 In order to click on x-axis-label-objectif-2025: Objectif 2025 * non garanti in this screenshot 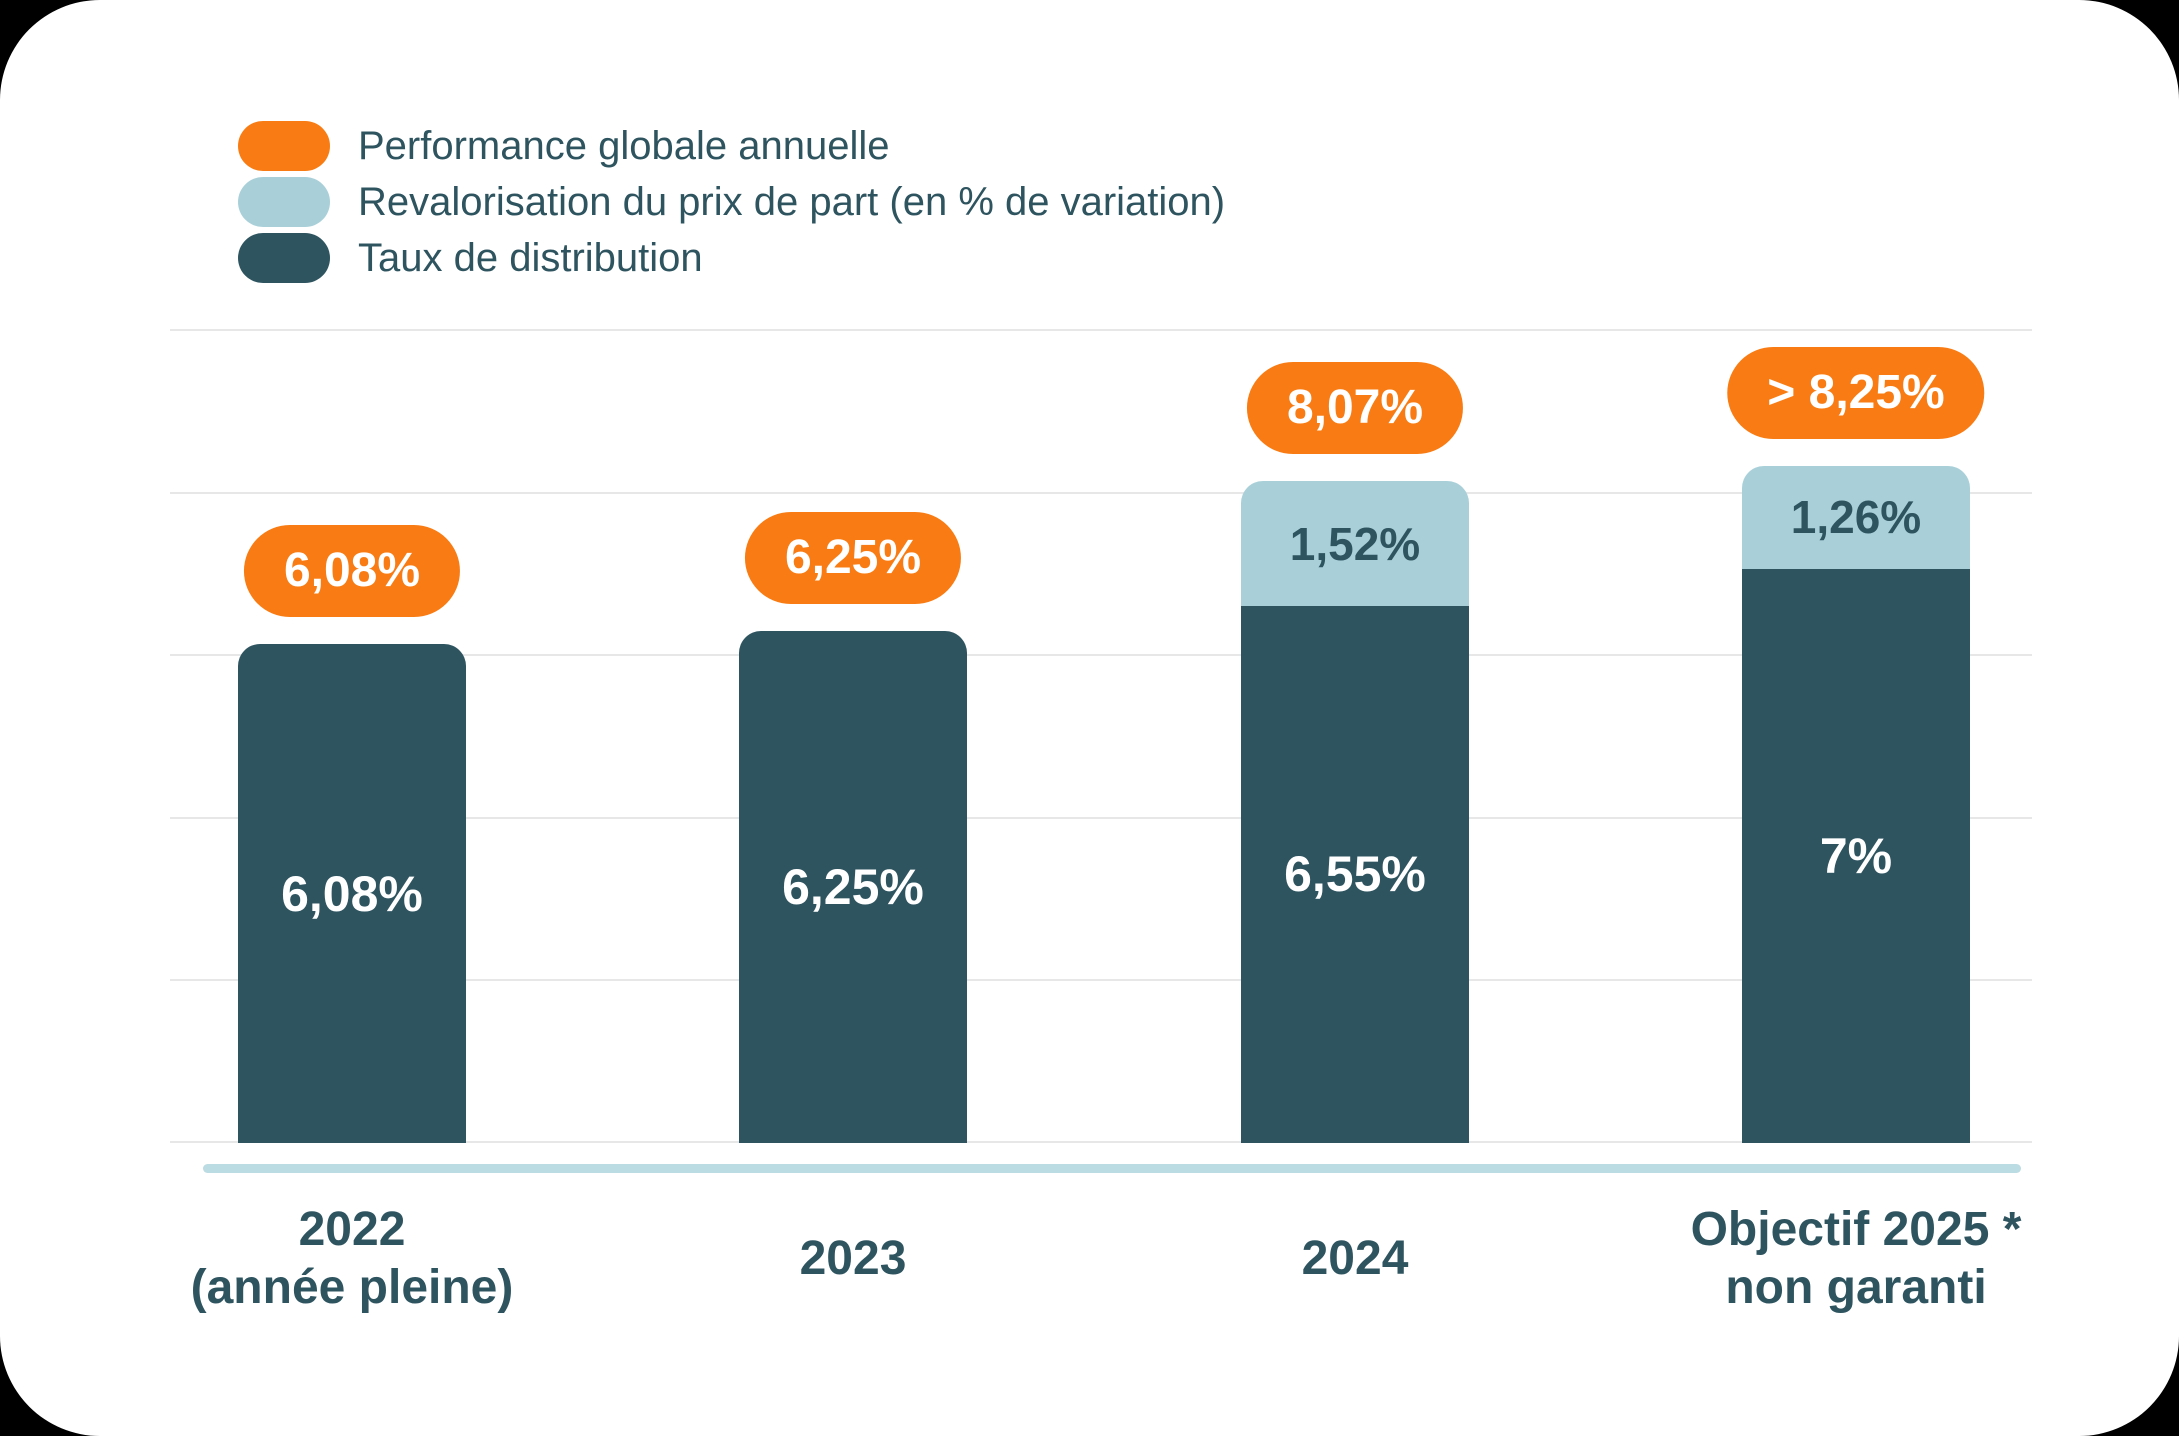, I will do `click(1856, 1259)`.